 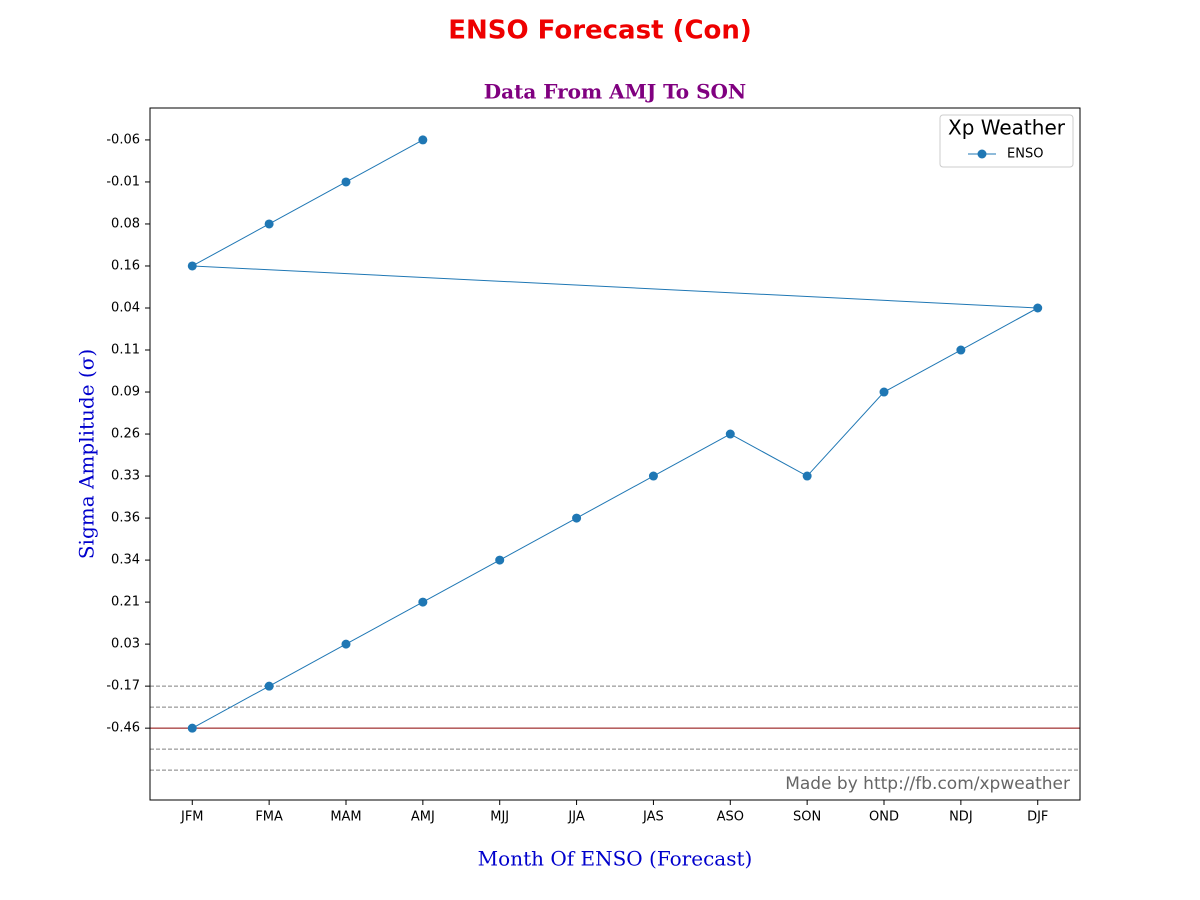 What do you see at coordinates (575, 817) in the screenshot?
I see `x-tick-label: JJA` at bounding box center [575, 817].